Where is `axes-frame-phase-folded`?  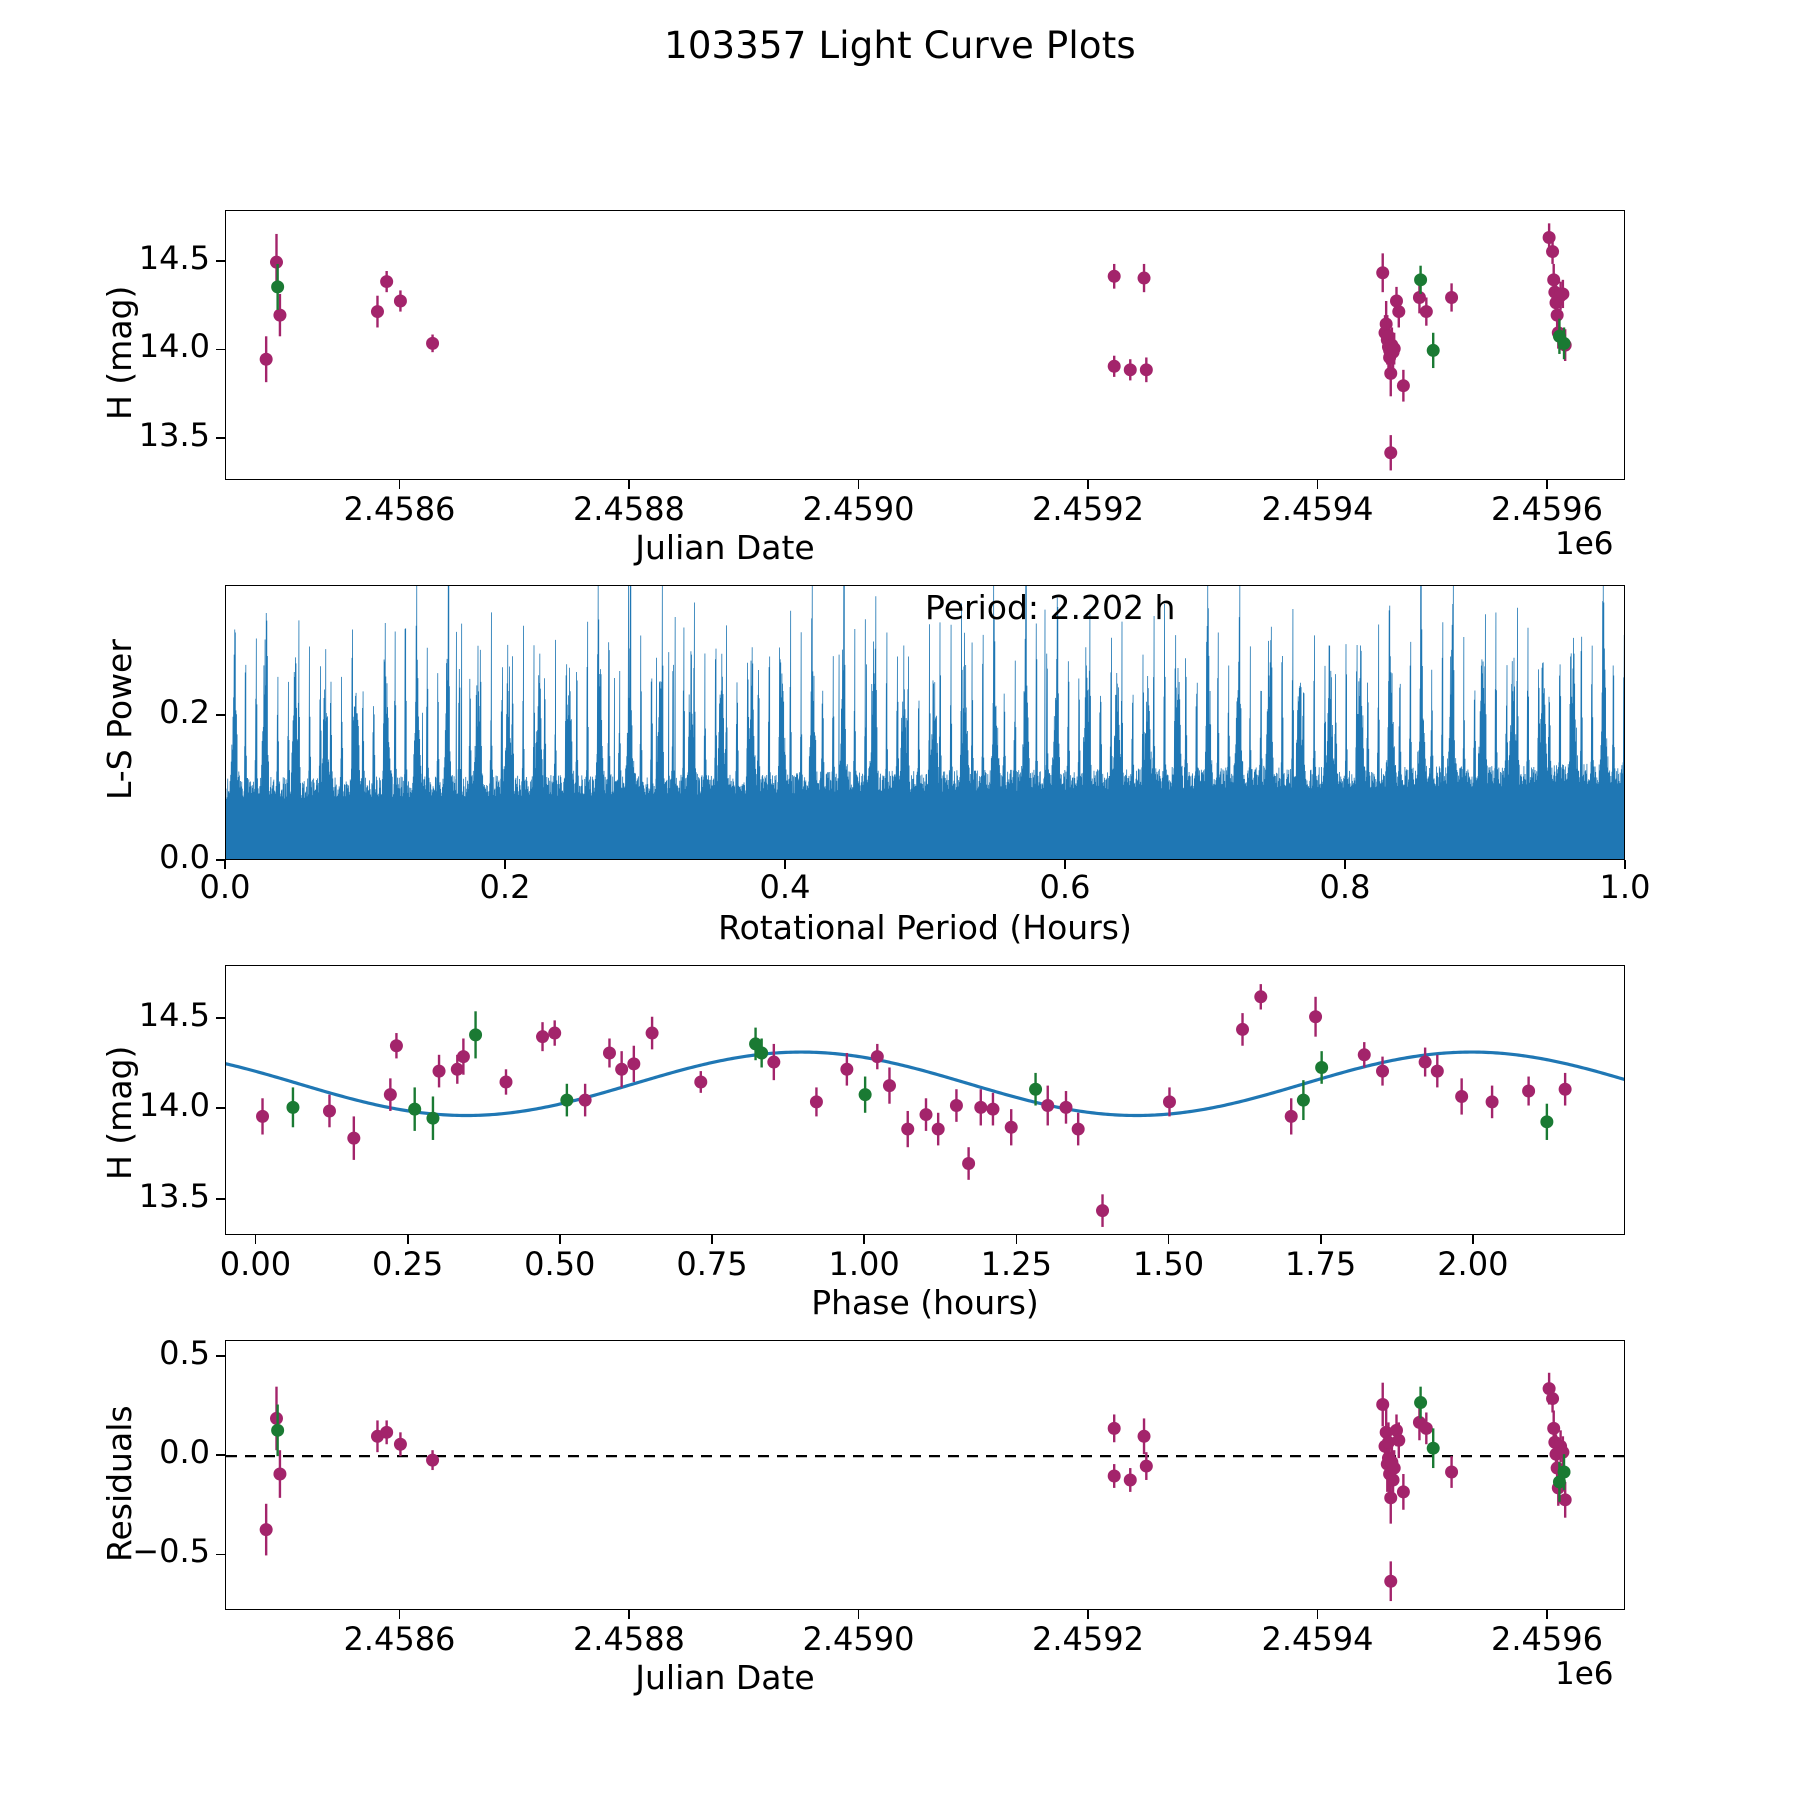
axes-frame-phase-folded is located at coordinates (925, 1100).